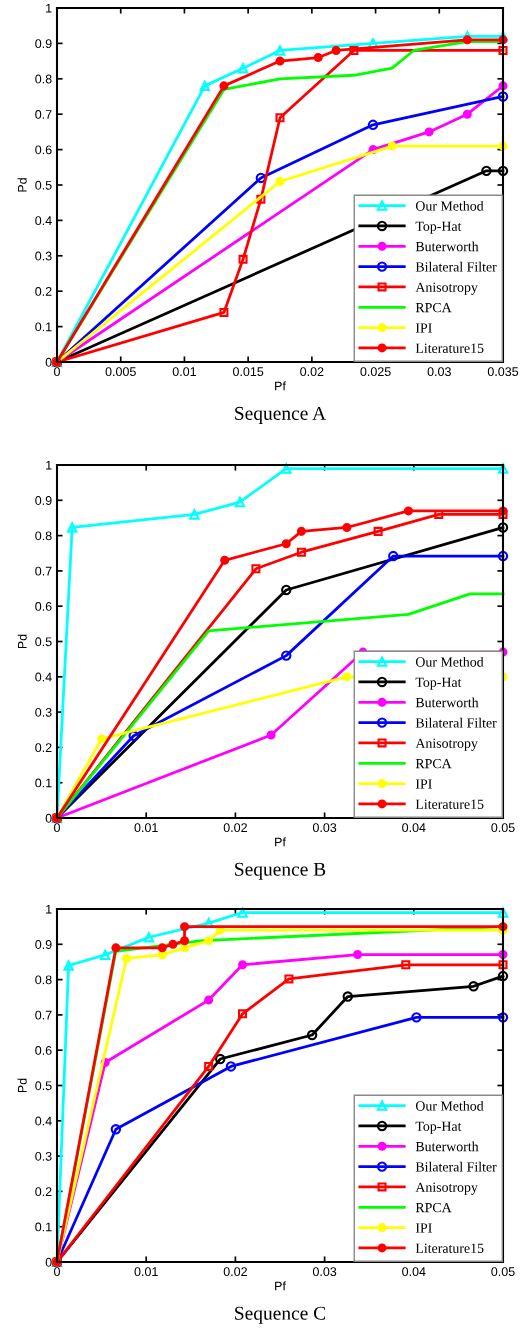 Image resolution: width=527 pixels, height=1338 pixels. What do you see at coordinates (248, 372) in the screenshot?
I see `x-tick-label: 0.015` at bounding box center [248, 372].